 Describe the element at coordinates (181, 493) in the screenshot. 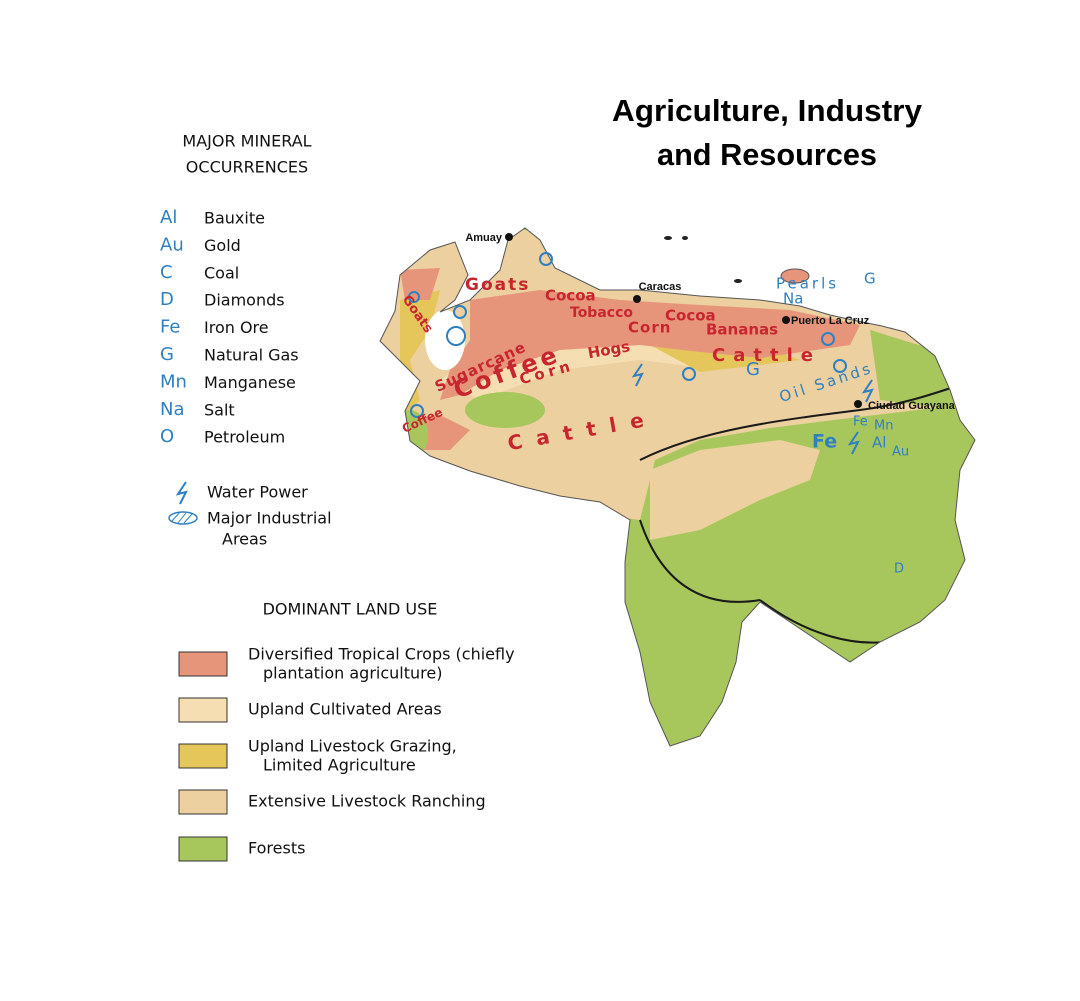

I see `water-power-icon` at that location.